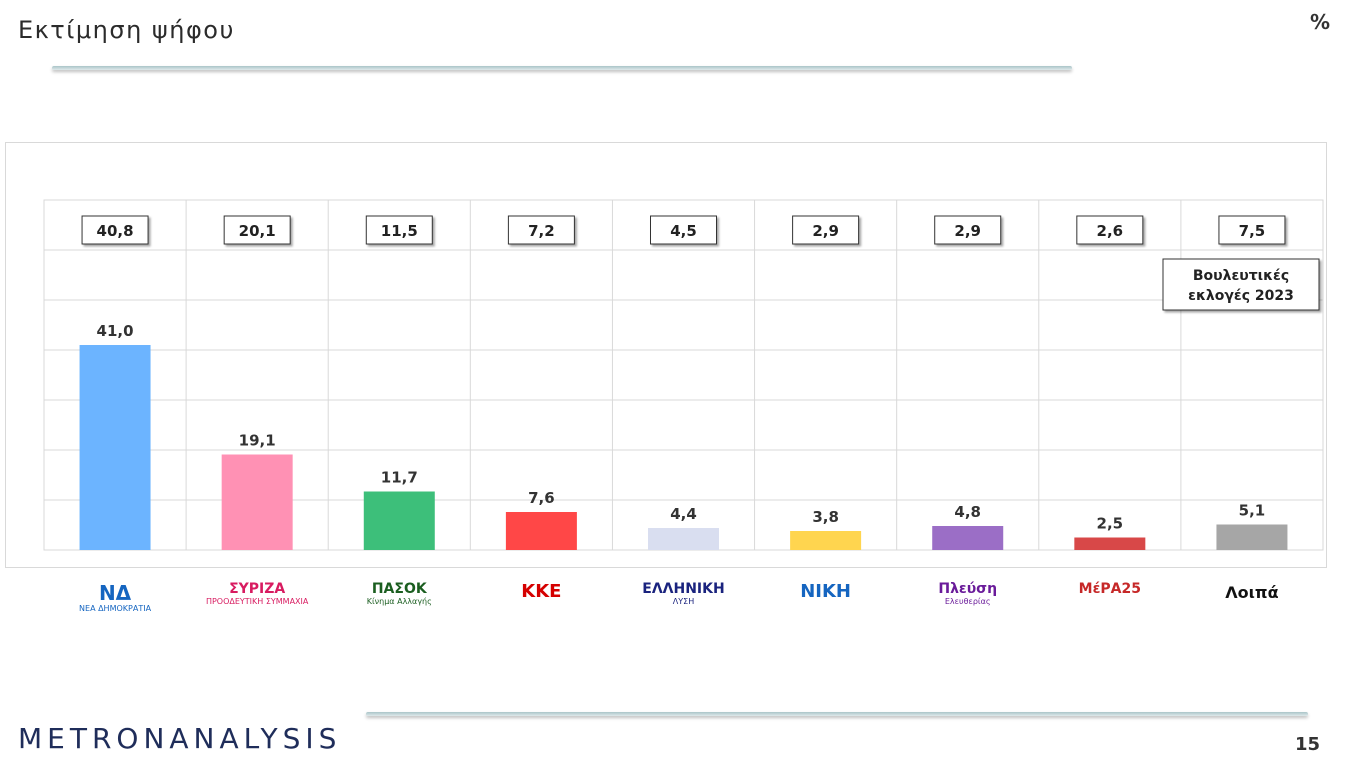 The image size is (1360, 765). Describe the element at coordinates (562, 68) in the screenshot. I see `title-divider` at that location.